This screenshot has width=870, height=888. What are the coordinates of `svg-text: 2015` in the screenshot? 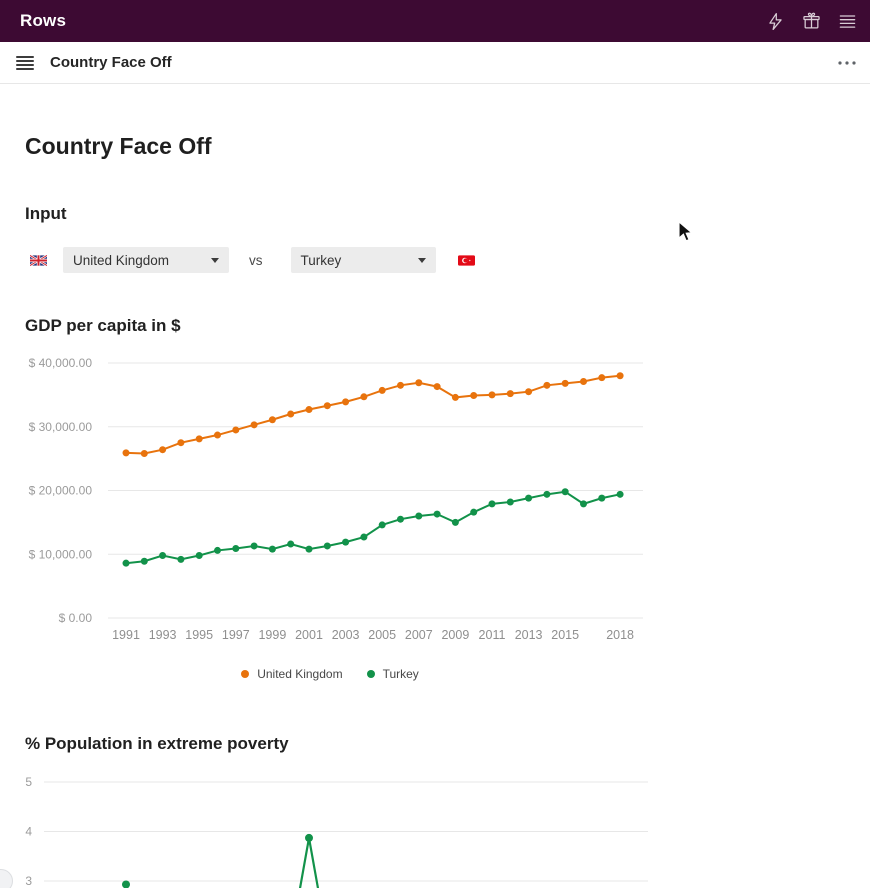 It's located at (565, 635).